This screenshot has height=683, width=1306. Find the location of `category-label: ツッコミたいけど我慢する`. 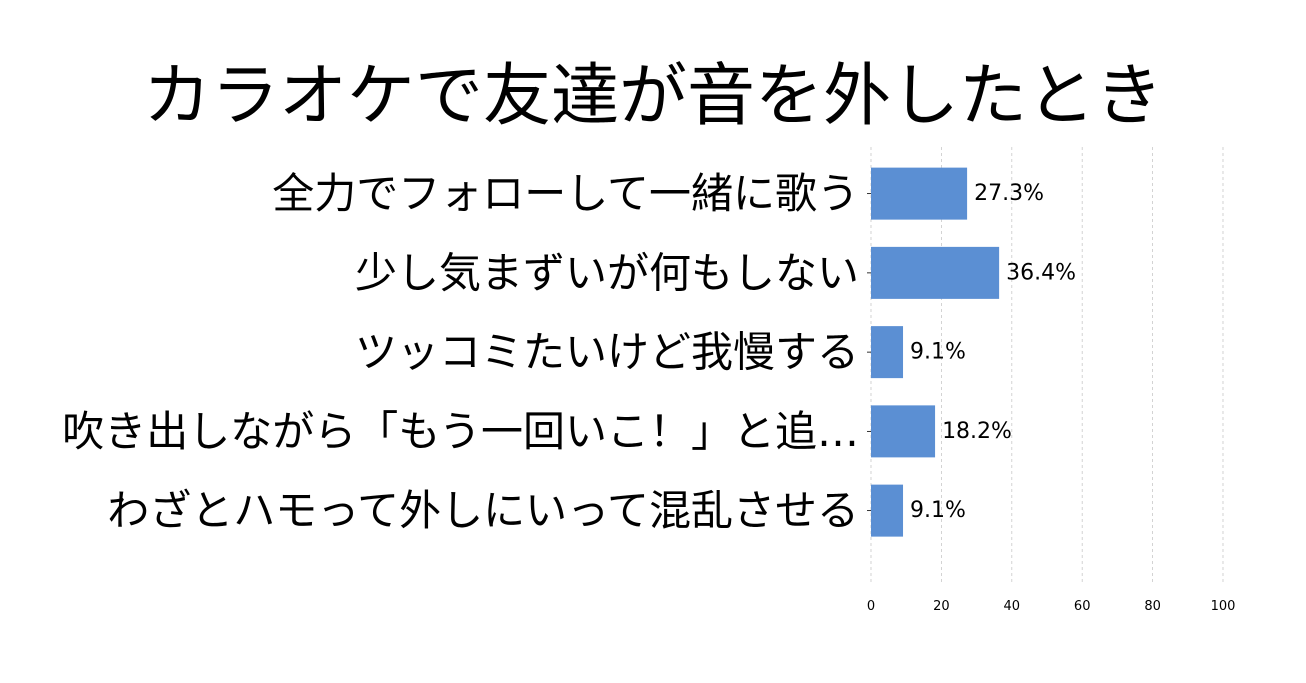

category-label: ツッコミたいけど我慢する is located at coordinates (607, 352).